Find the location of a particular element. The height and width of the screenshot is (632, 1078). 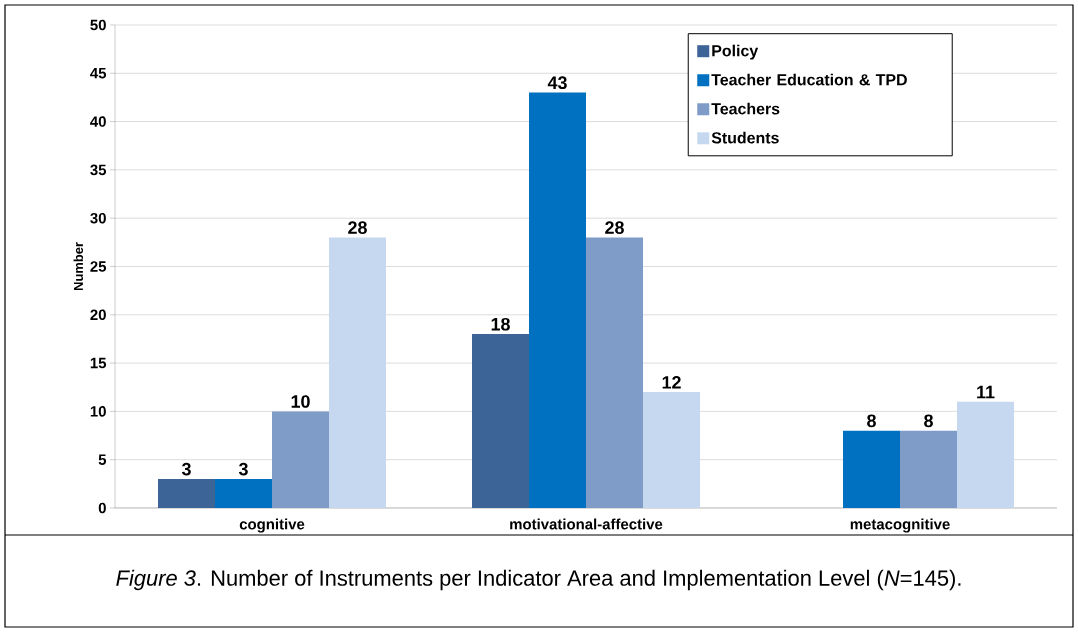

data-label: 12 is located at coordinates (671, 382).